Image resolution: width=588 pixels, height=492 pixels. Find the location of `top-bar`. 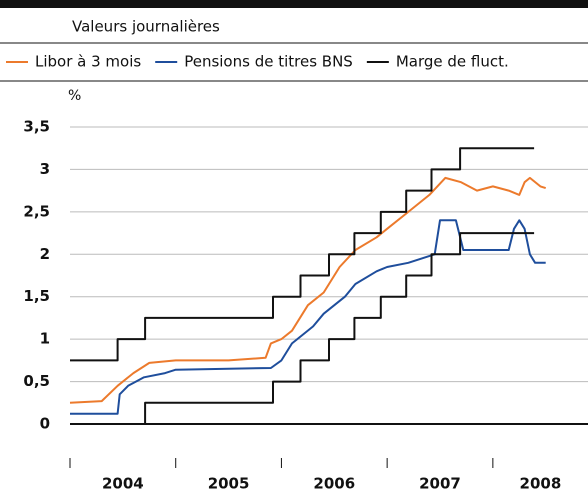

top-bar is located at coordinates (294, 4).